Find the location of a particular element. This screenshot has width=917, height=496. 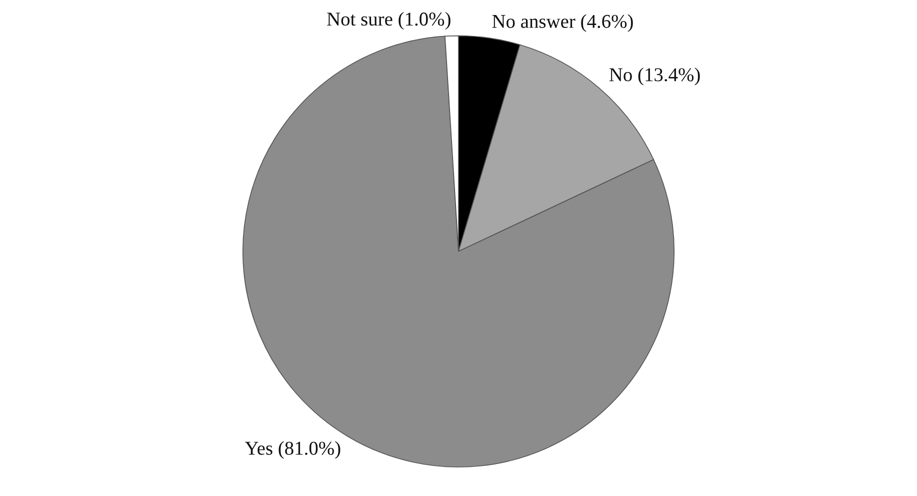

slice-label: No answer (4.6%) is located at coordinates (562, 23).